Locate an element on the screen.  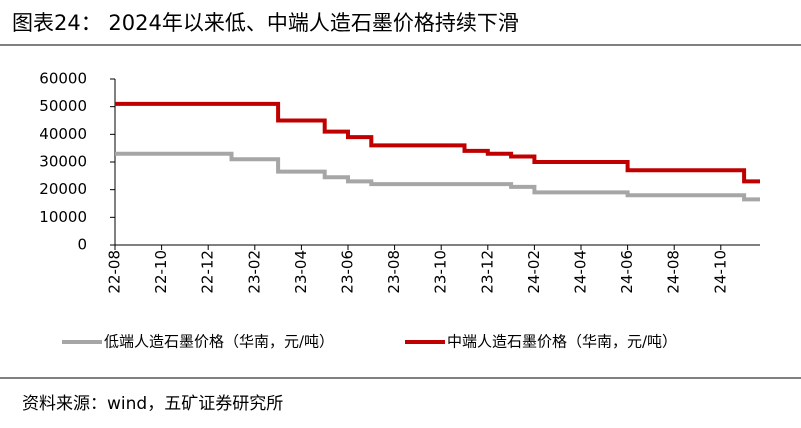
x-tick-label: 24-02 is located at coordinates (534, 272).